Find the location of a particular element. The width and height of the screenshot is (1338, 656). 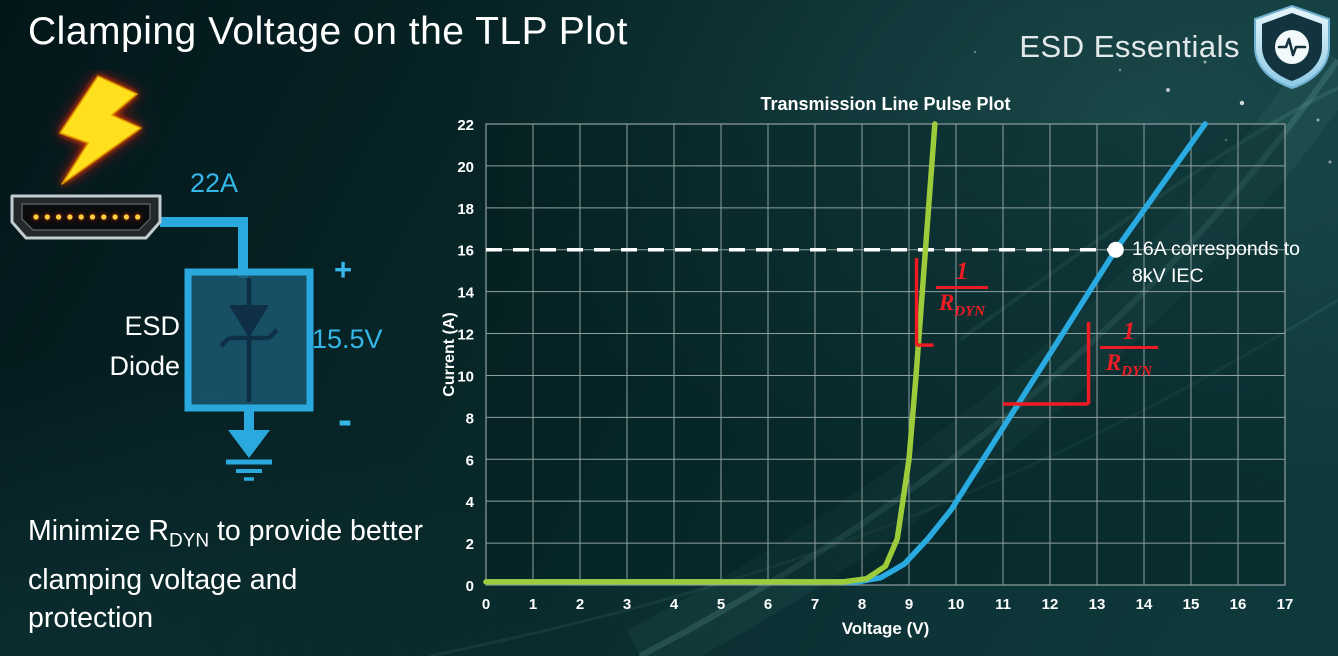

y-tick-label: 6 is located at coordinates (470, 460).